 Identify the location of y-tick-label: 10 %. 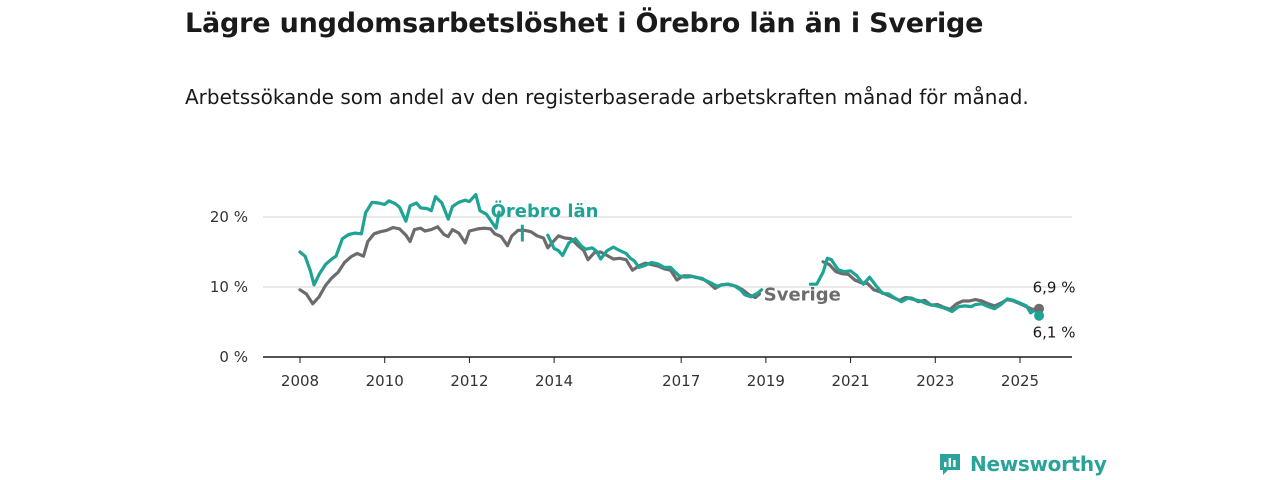
(229, 287).